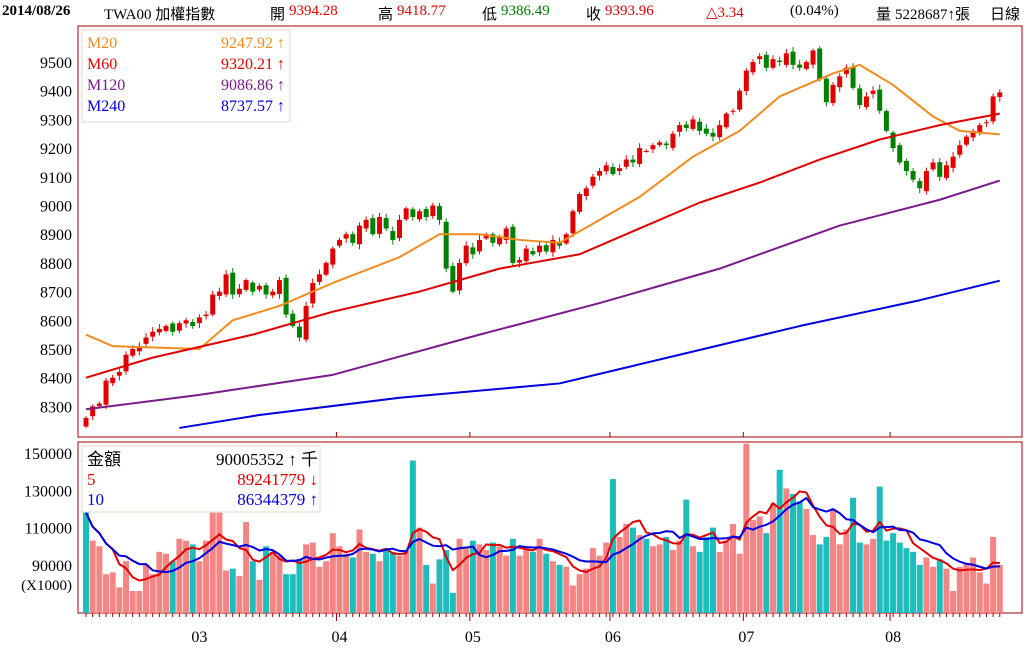 The image size is (1024, 662). Describe the element at coordinates (1005, 15) in the screenshot. I see `period-button: 日線` at that location.